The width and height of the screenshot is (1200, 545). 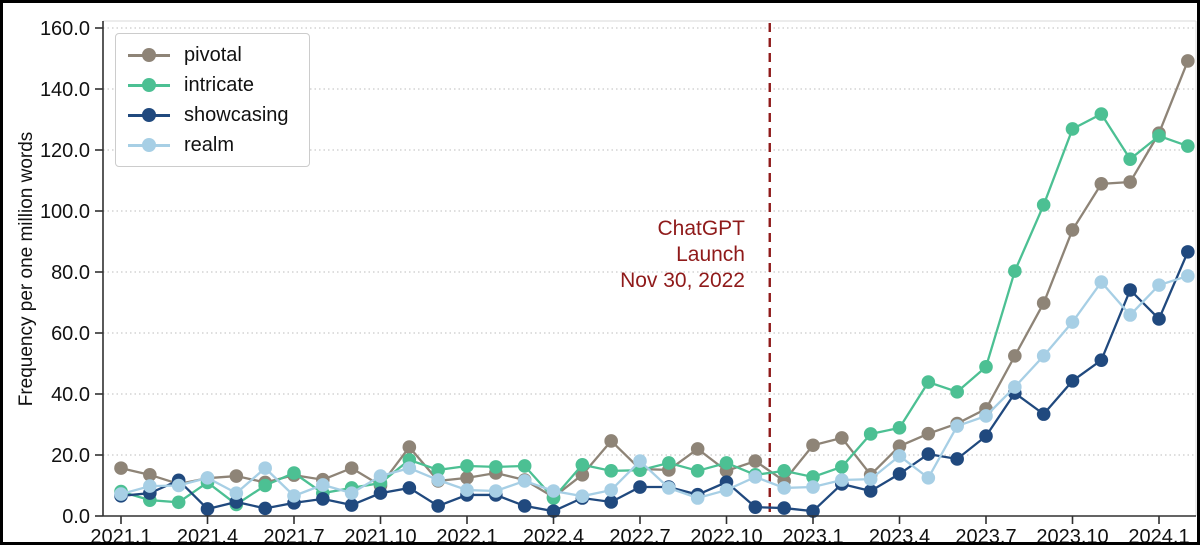 I want to click on legend-label: showcasing, so click(x=236, y=115).